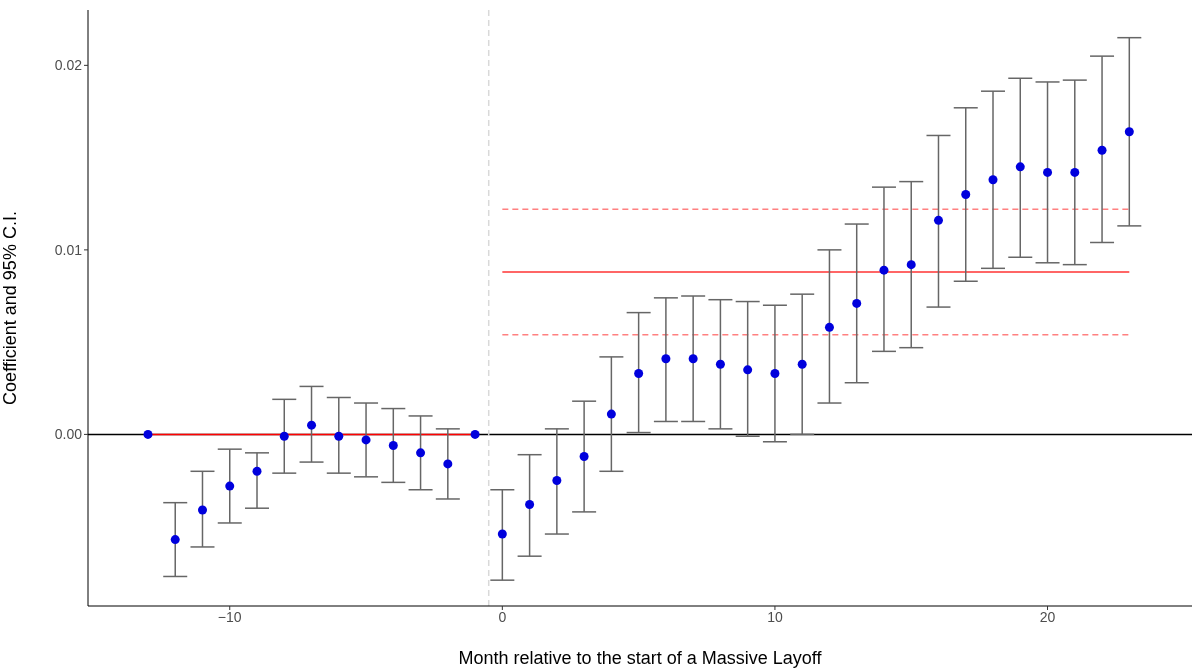  What do you see at coordinates (640, 658) in the screenshot?
I see `x-axis-title: Month relative to the start of a Massive Layoff` at bounding box center [640, 658].